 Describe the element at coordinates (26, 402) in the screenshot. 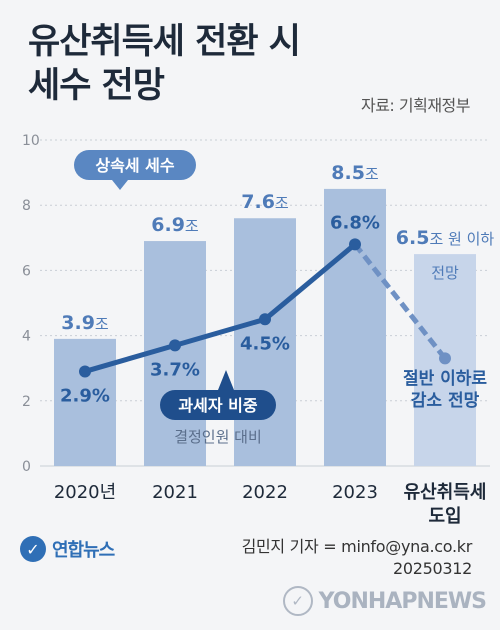

I see `y-tick-label: 2` at that location.